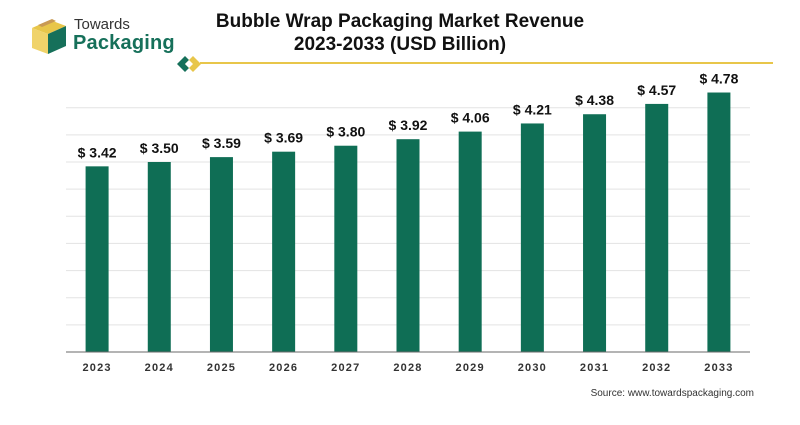  What do you see at coordinates (656, 90) in the screenshot?
I see `value-label-2032: $ 4.57` at bounding box center [656, 90].